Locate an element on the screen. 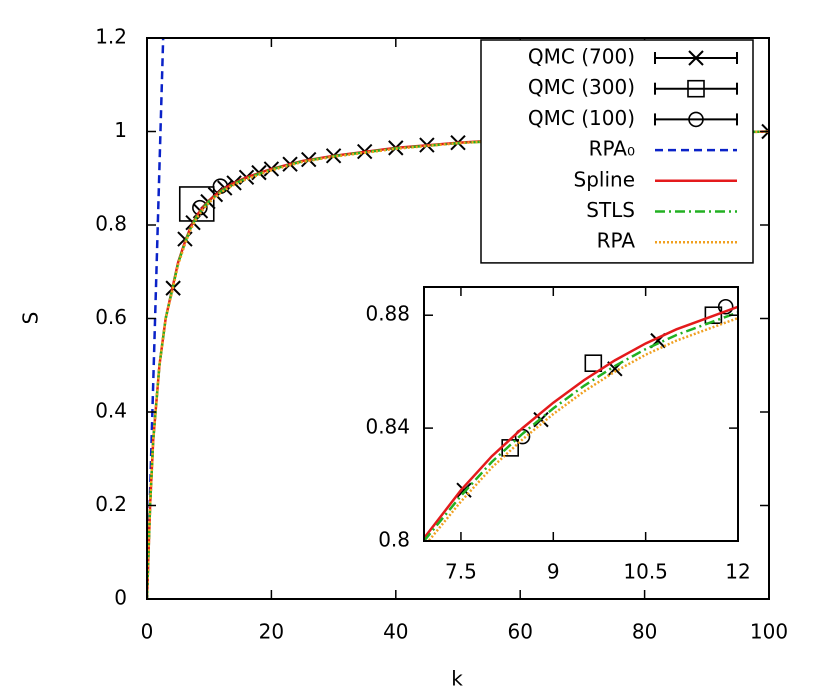  x-tick-label: 12 is located at coordinates (737, 572).